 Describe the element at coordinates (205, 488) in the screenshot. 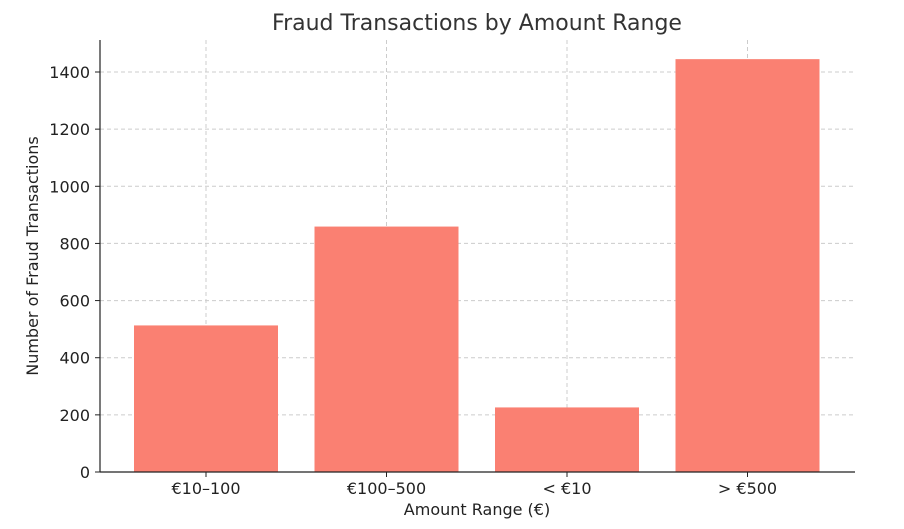

I see `x-tick-label: €10–100` at that location.